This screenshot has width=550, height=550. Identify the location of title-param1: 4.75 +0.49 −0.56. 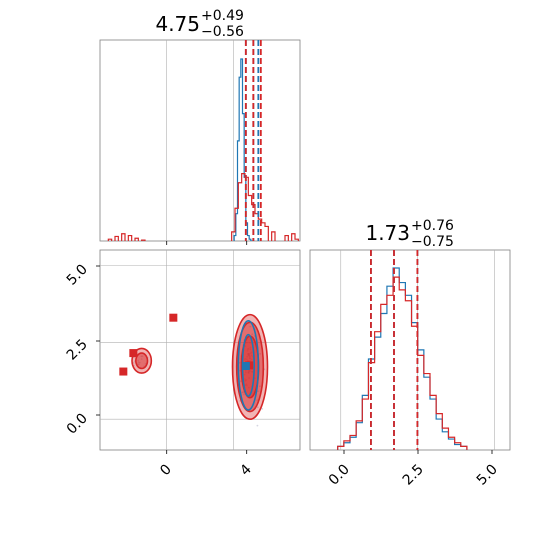
(199, 24).